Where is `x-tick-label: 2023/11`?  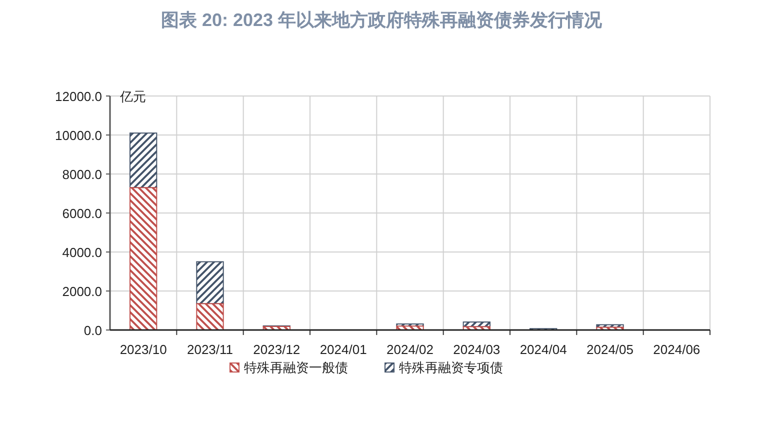 x-tick-label: 2023/11 is located at coordinates (210, 349).